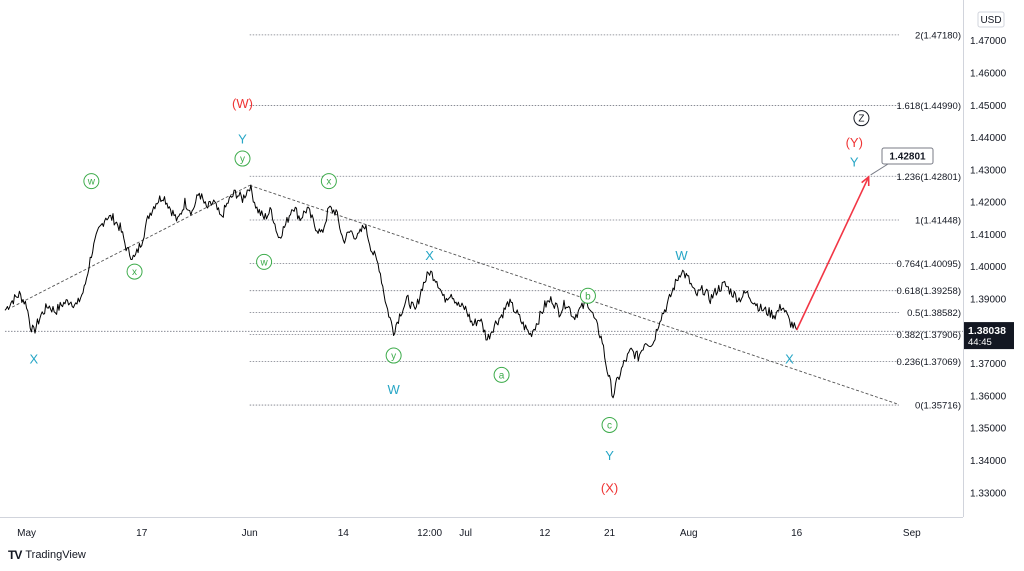 This screenshot has width=1024, height=571. I want to click on wave-label: a, so click(502, 375).